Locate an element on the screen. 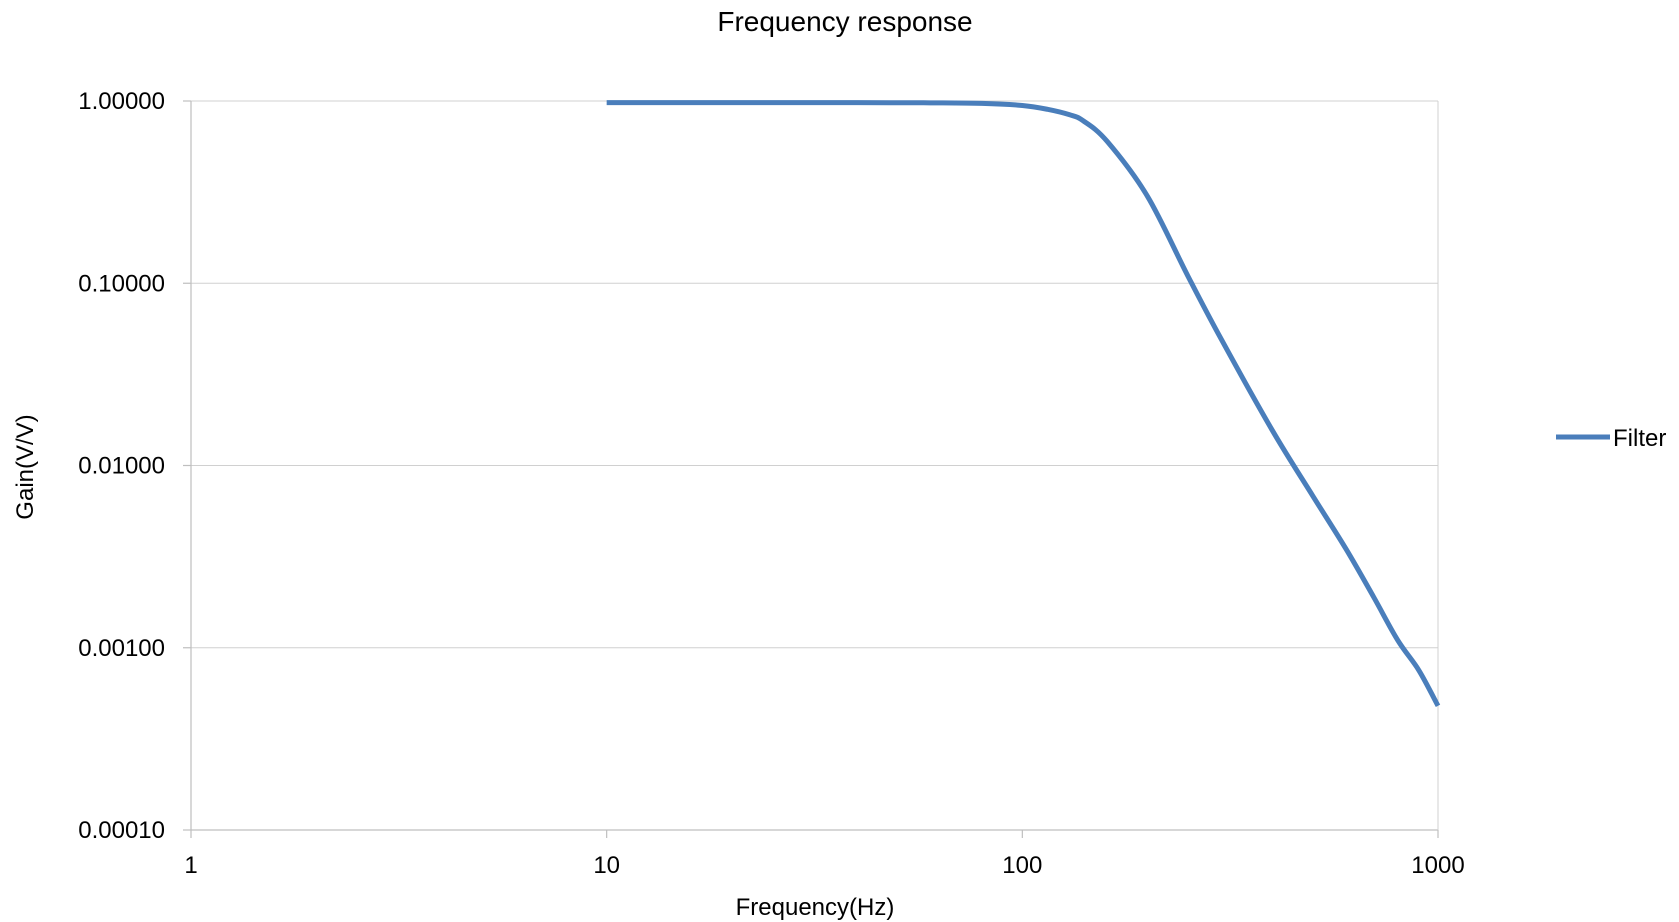 This screenshot has height=922, width=1679. y-tick-label: 0.00010 is located at coordinates (121, 830).